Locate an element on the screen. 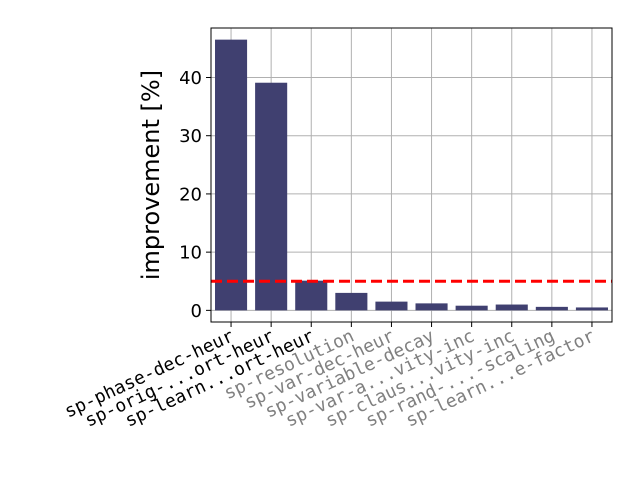 Image resolution: width=640 pixels, height=480 pixels. y-axis-ticks: 0 10 20 30 40 is located at coordinates (195, 195).